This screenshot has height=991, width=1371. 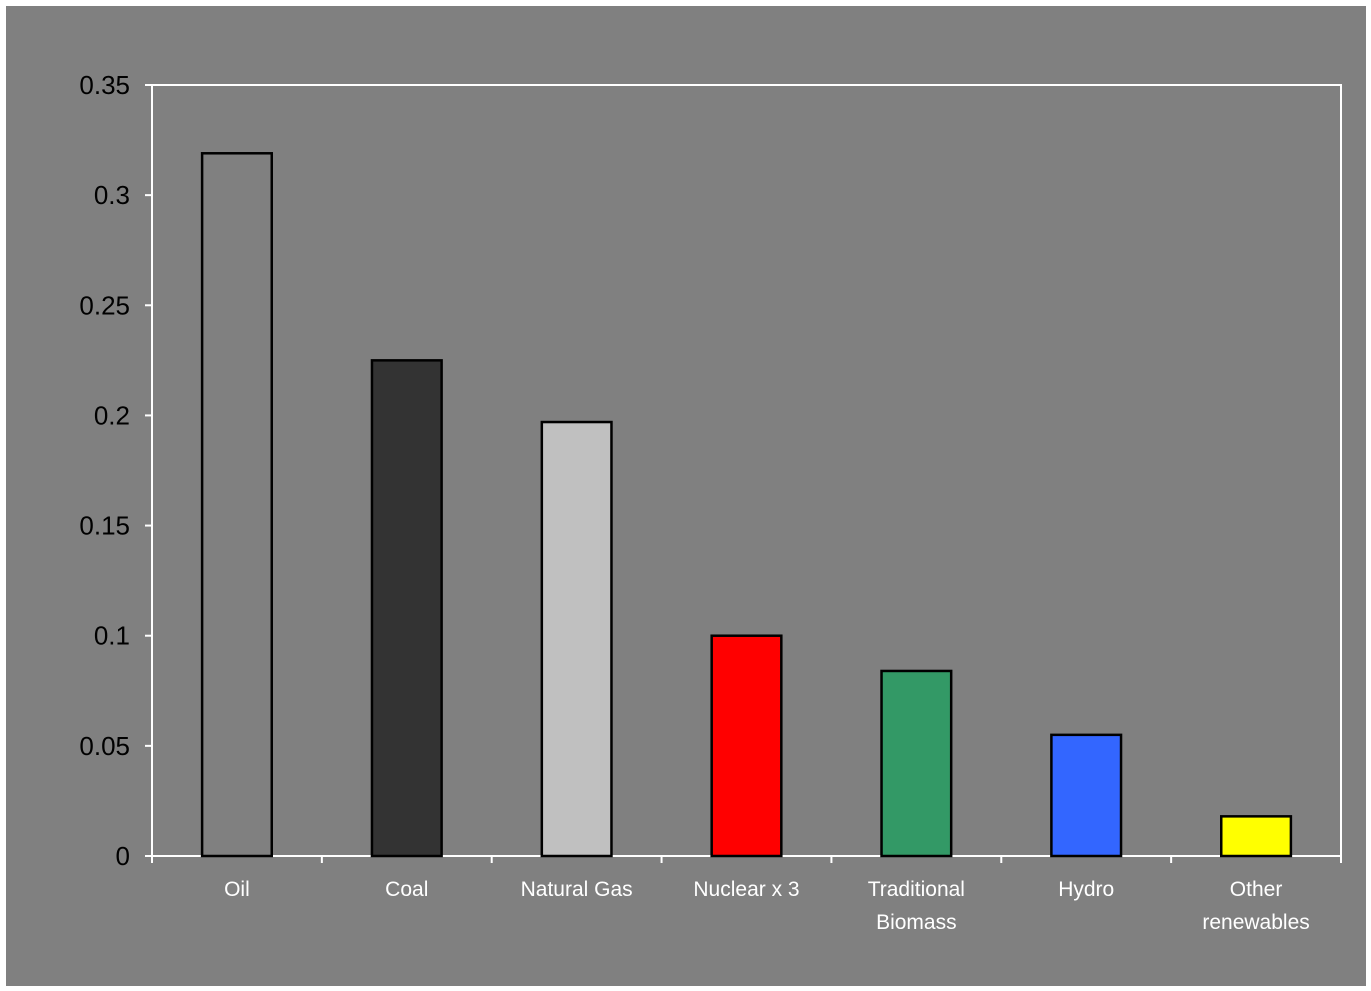 What do you see at coordinates (104, 305) in the screenshot?
I see `y-tick-label: 0.25` at bounding box center [104, 305].